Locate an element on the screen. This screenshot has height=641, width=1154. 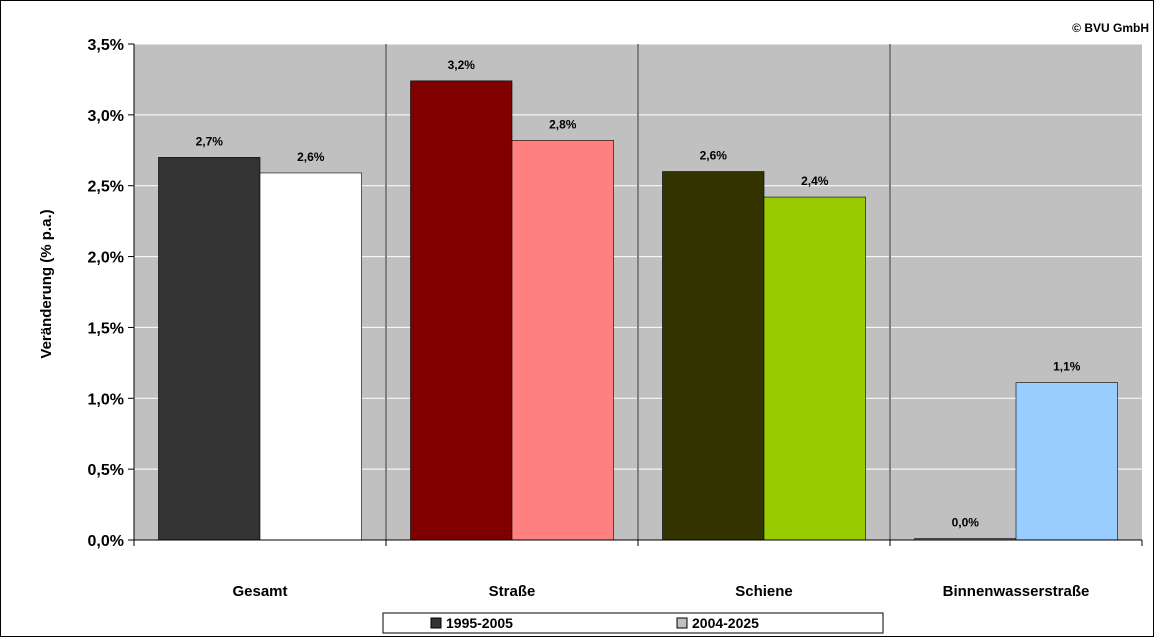
data-label: 2,7% is located at coordinates (210, 141).